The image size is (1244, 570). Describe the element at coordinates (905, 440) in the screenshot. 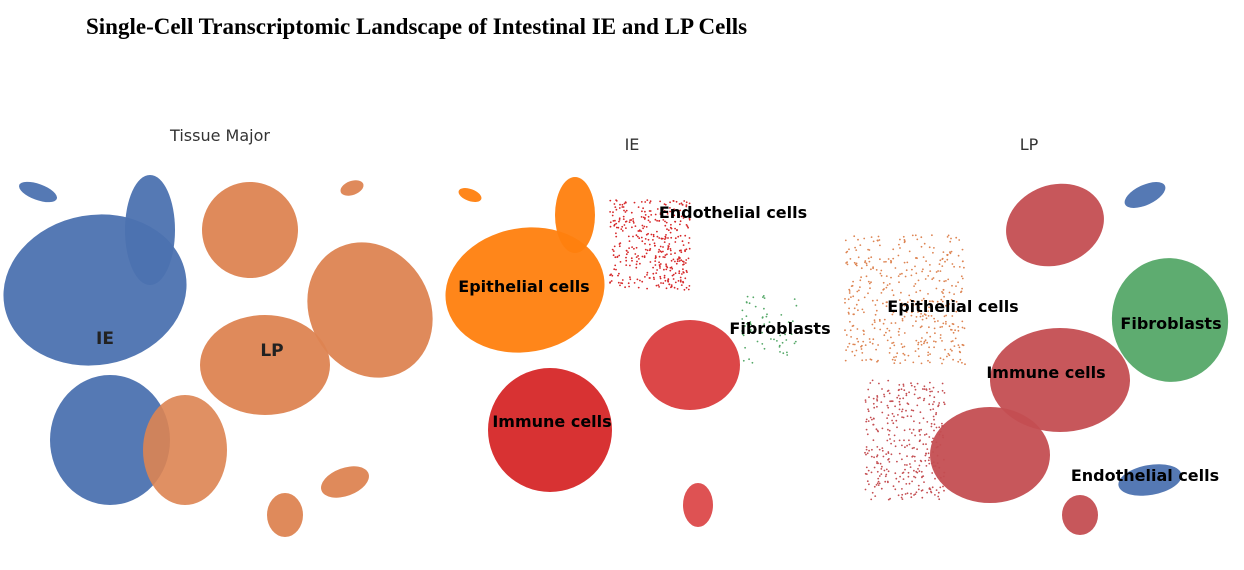

I see `lp-immune-left-points` at that location.